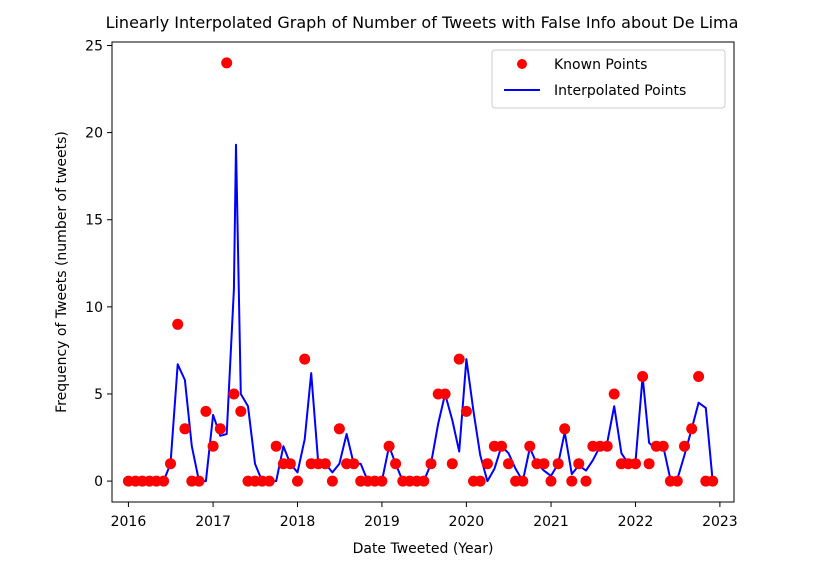 Image resolution: width=838 pixels, height=563 pixels. What do you see at coordinates (382, 522) in the screenshot?
I see `x-tick-label: 2019` at bounding box center [382, 522].